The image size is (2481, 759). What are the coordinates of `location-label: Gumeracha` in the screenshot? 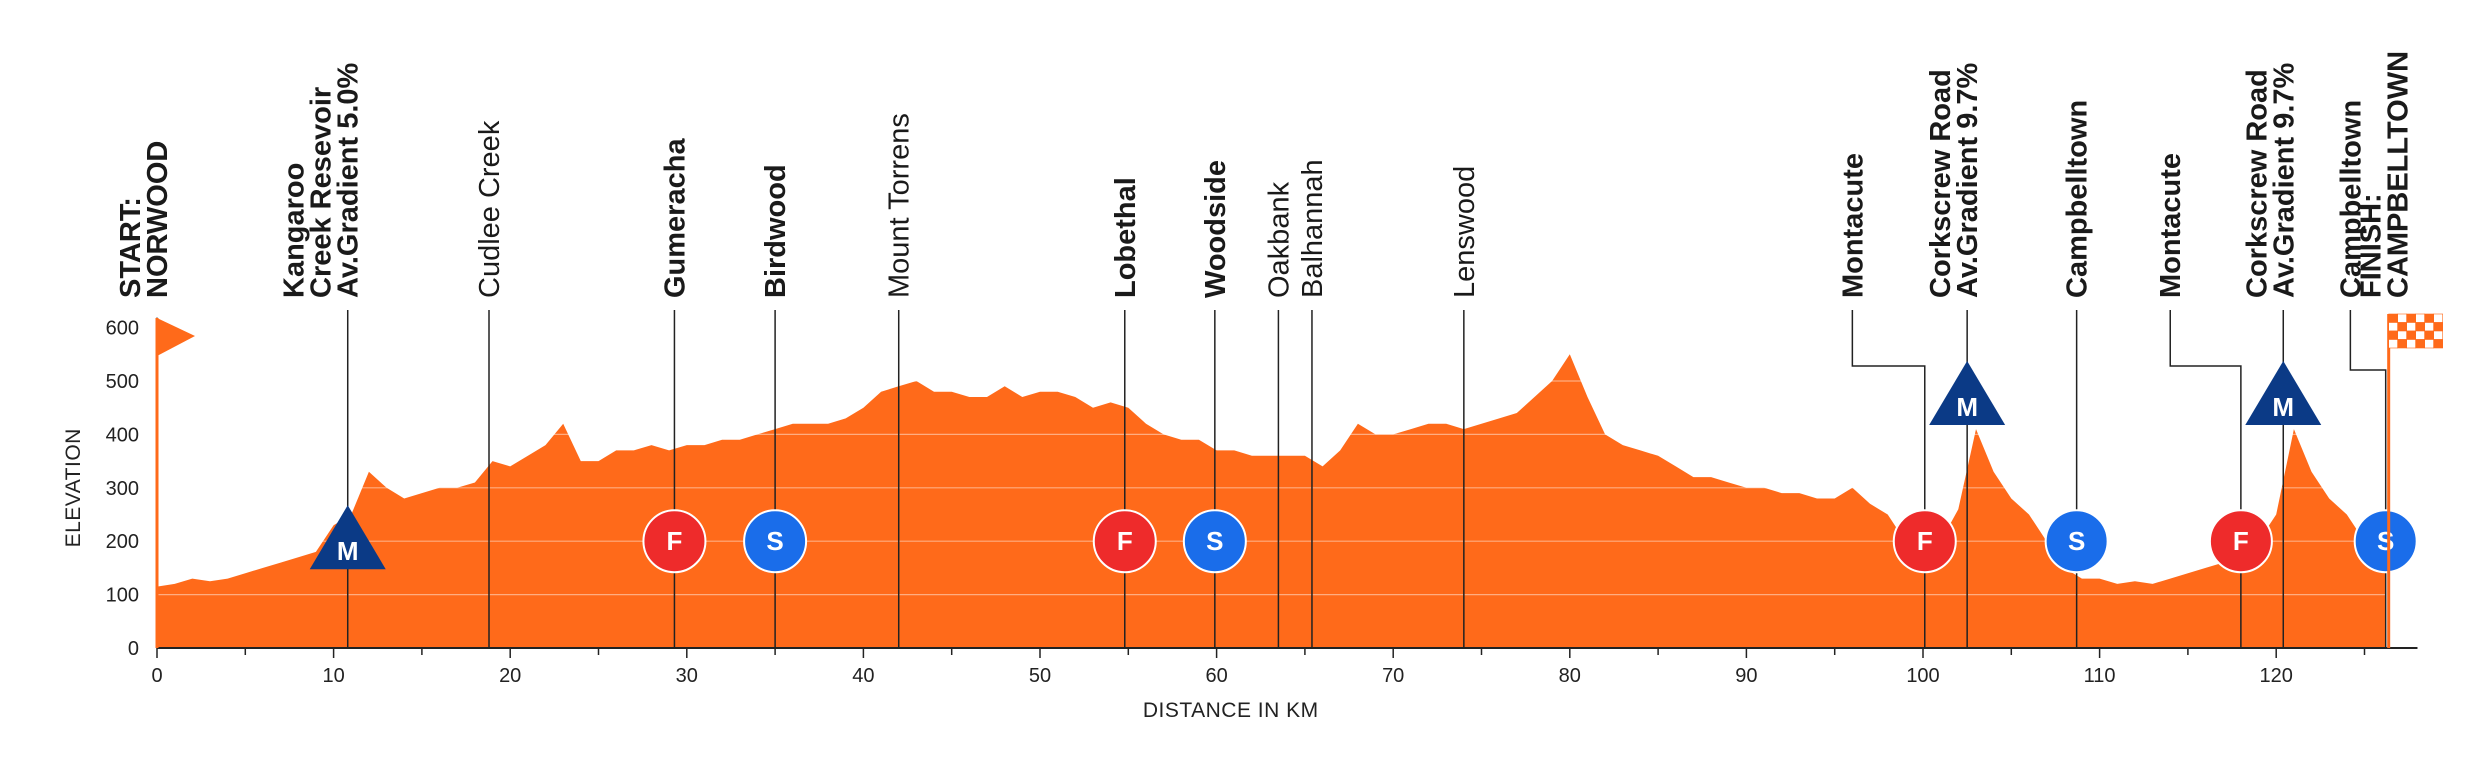 It's located at (675, 218).